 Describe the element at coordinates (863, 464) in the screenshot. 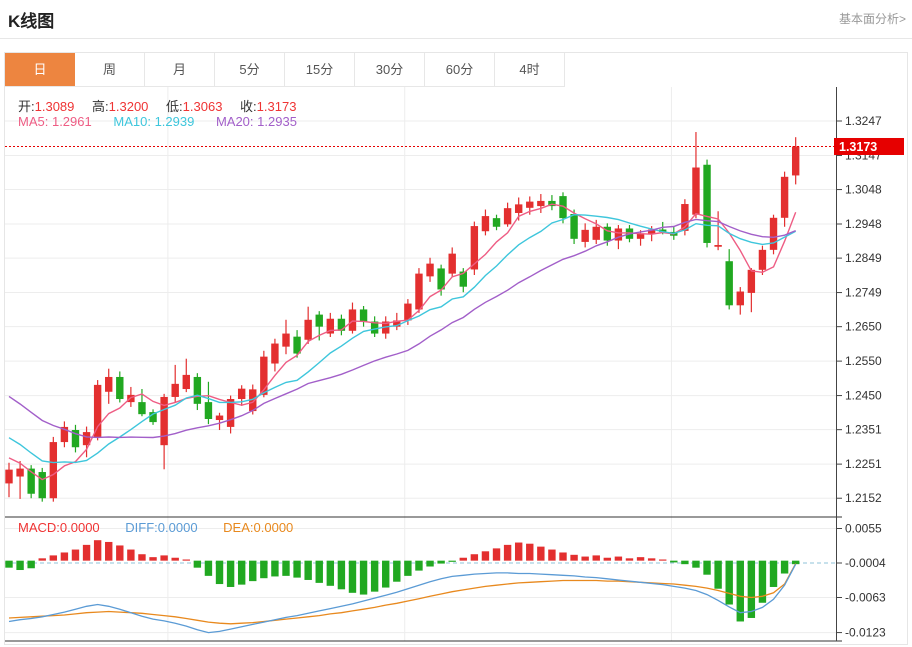

I see `price-tick-label: 1.2251` at that location.